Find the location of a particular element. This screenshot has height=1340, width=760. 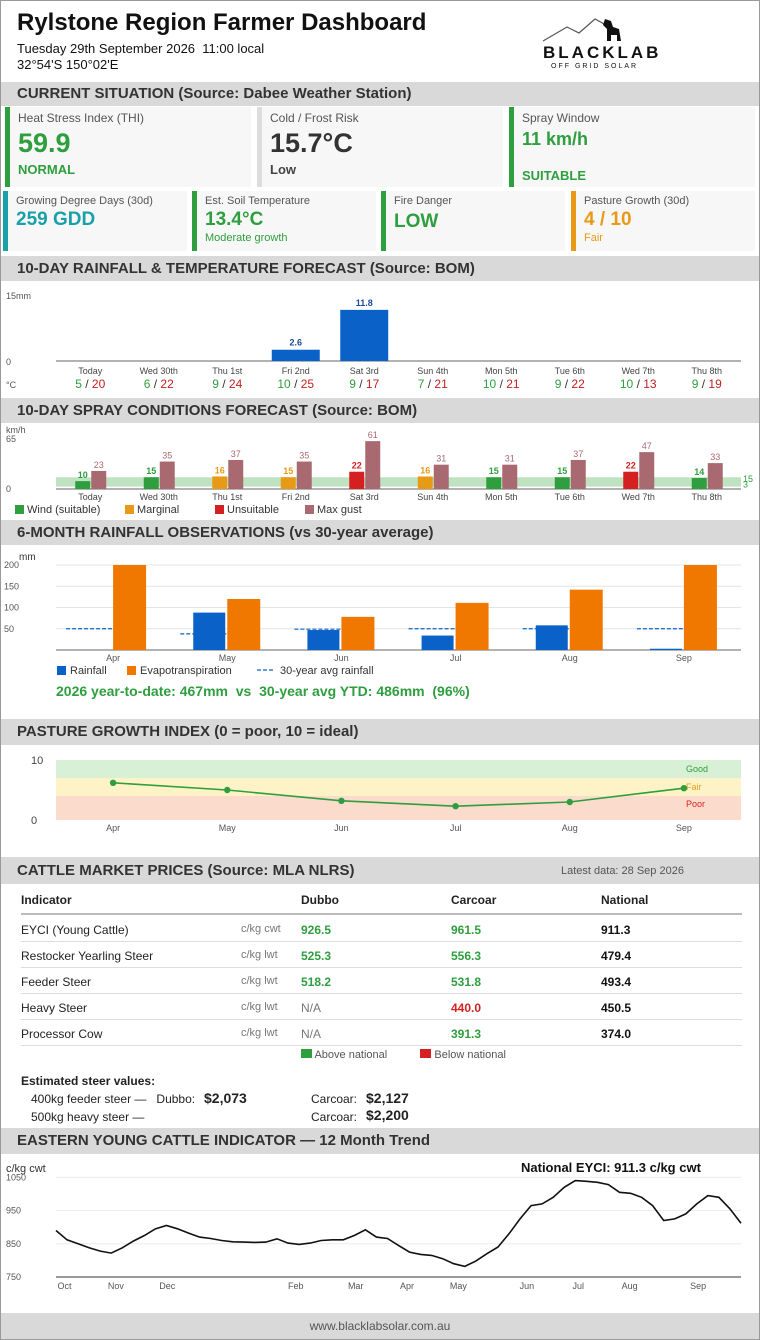

obs-month-label: Jul is located at coordinates (456, 658).